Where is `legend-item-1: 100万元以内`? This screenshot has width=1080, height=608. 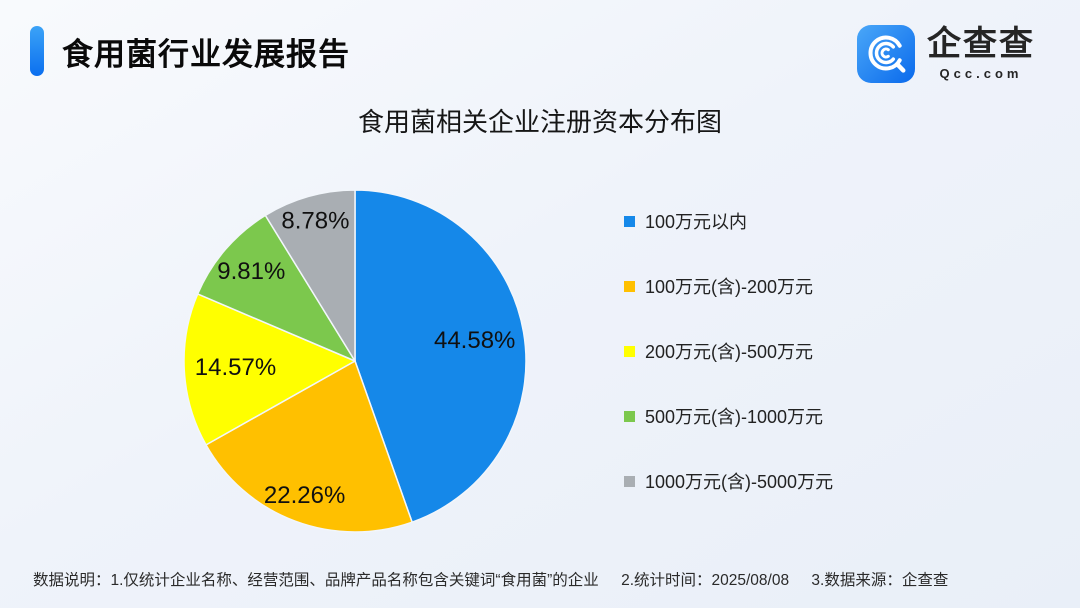 legend-item-1: 100万元以内 is located at coordinates (728, 221).